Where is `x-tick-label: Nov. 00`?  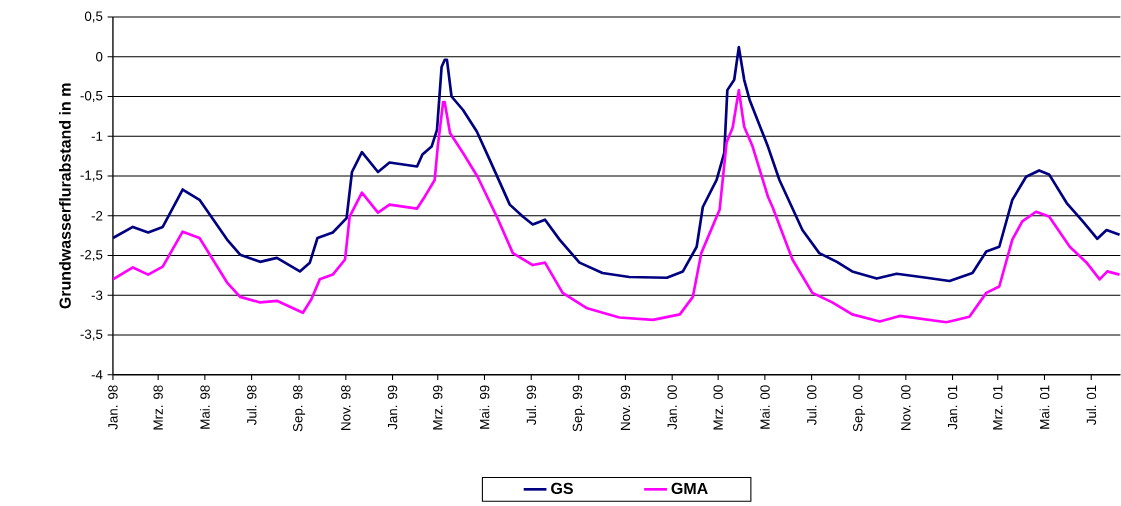
x-tick-label: Nov. 00 is located at coordinates (906, 408).